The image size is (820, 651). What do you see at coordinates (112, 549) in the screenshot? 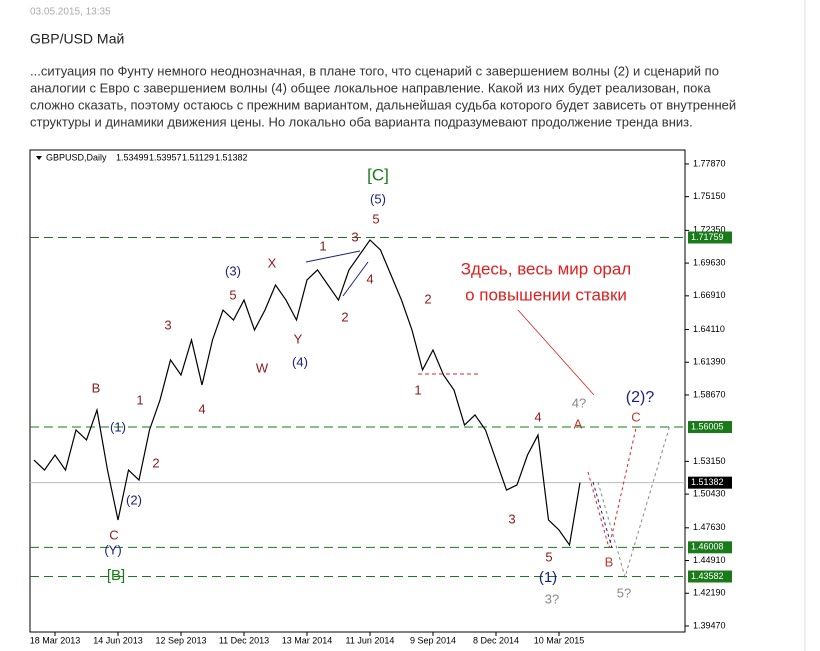
I see `wave-label: (Y)` at bounding box center [112, 549].